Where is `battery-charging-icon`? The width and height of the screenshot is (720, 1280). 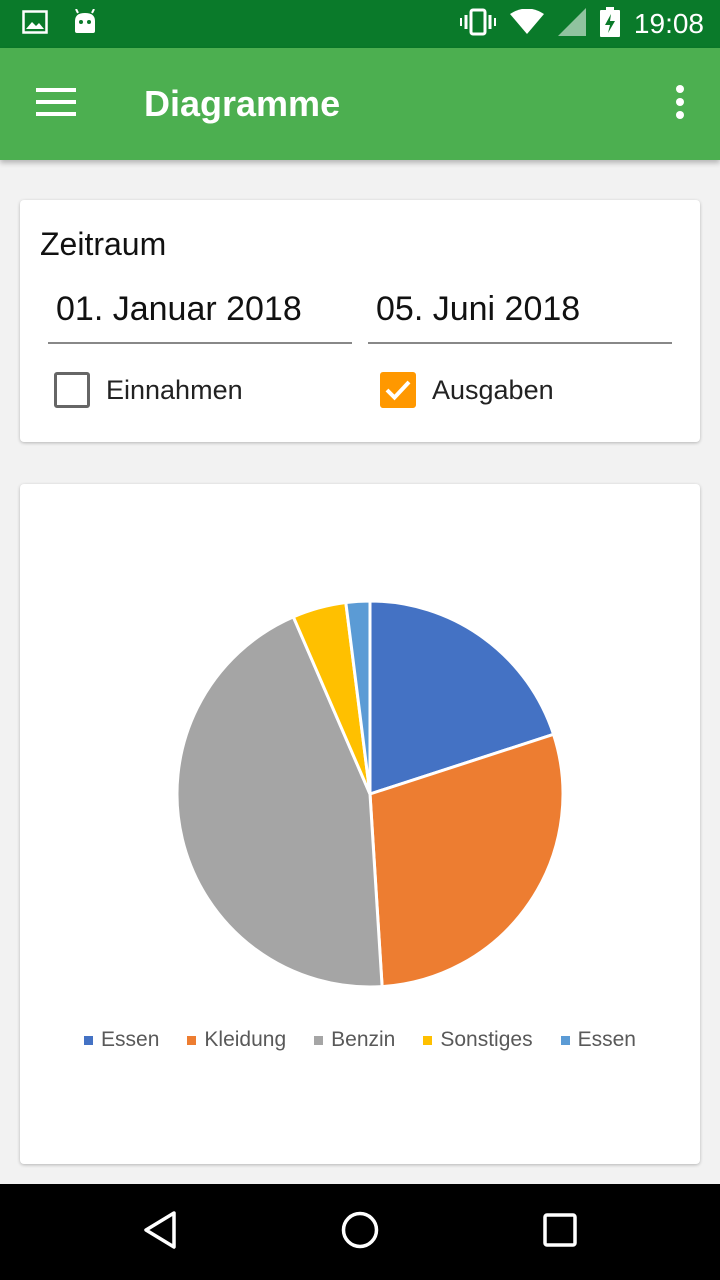 battery-charging-icon is located at coordinates (609, 24).